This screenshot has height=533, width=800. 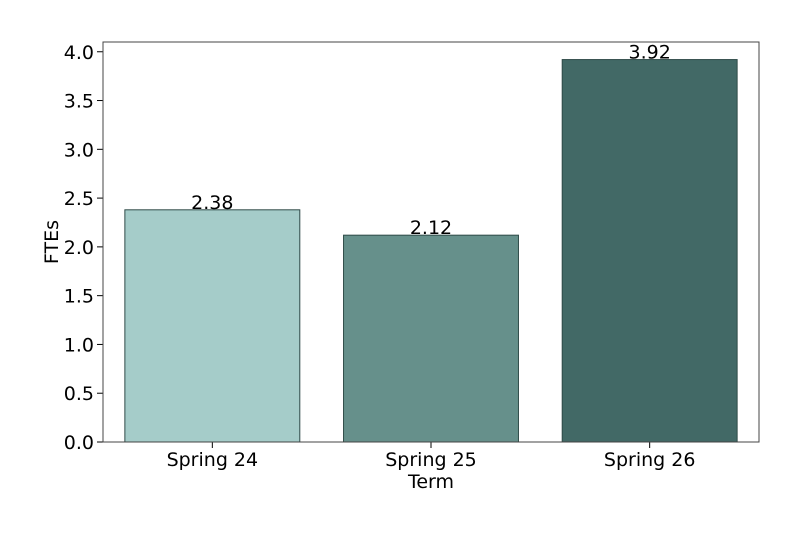 What do you see at coordinates (79, 199) in the screenshot?
I see `y-tick-label: 2.5` at bounding box center [79, 199].